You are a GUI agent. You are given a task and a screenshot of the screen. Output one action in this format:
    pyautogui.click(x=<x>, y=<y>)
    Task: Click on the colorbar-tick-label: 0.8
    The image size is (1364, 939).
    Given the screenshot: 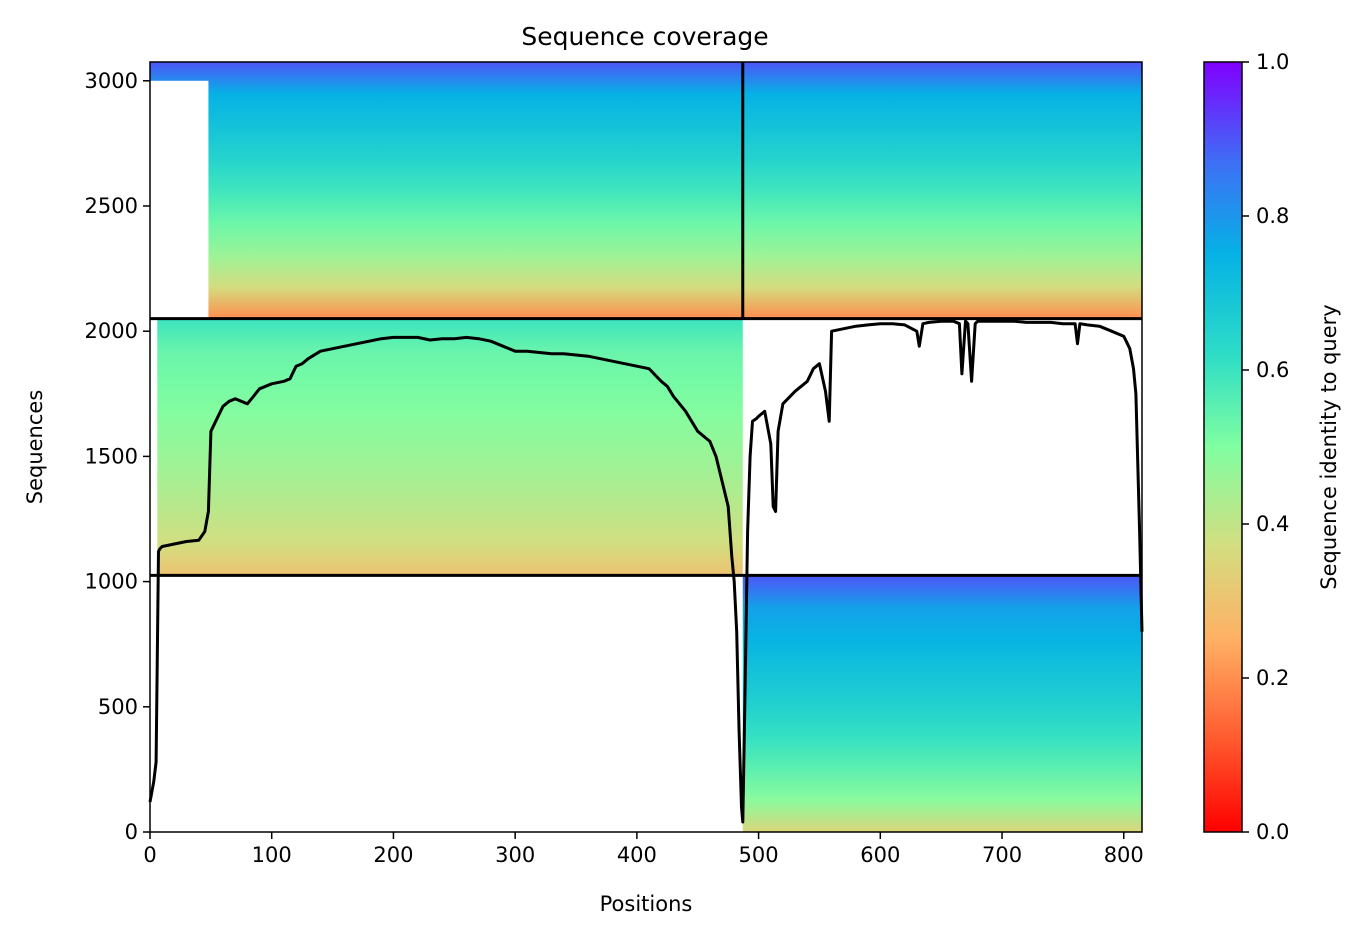 What is the action you would take?
    pyautogui.click(x=1272, y=216)
    